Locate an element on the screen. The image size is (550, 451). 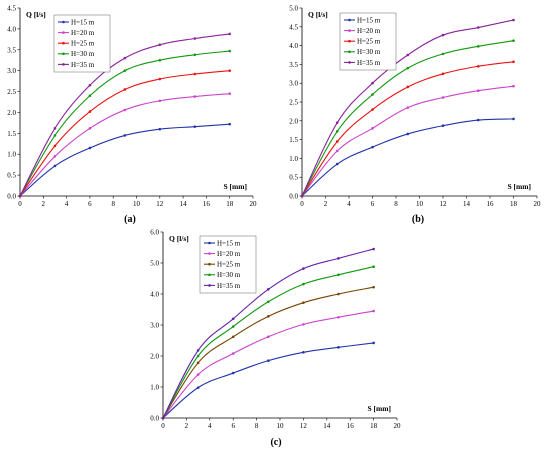
legend-box is located at coordinates (82, 43).